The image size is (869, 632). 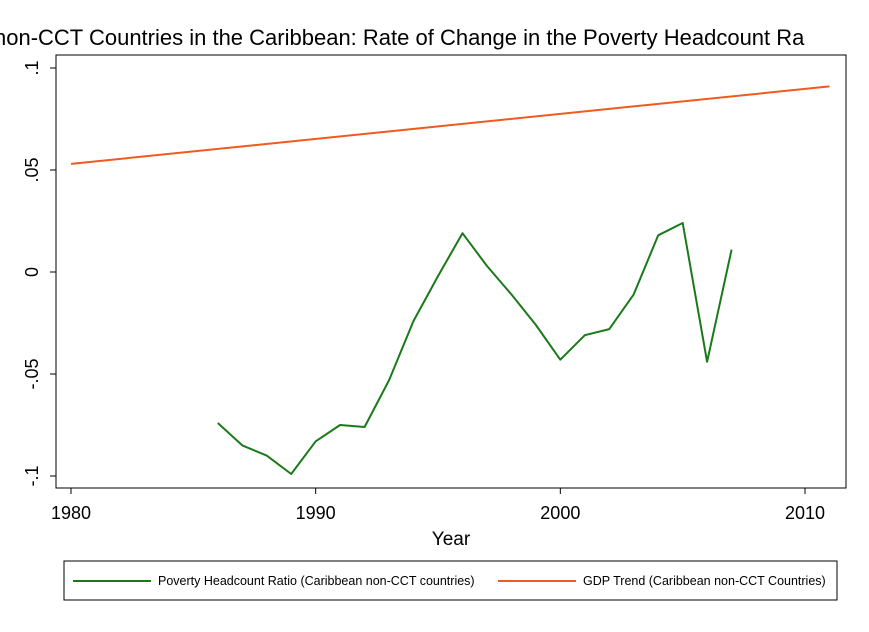 I want to click on y-tick-label: -.1, so click(x=32, y=475).